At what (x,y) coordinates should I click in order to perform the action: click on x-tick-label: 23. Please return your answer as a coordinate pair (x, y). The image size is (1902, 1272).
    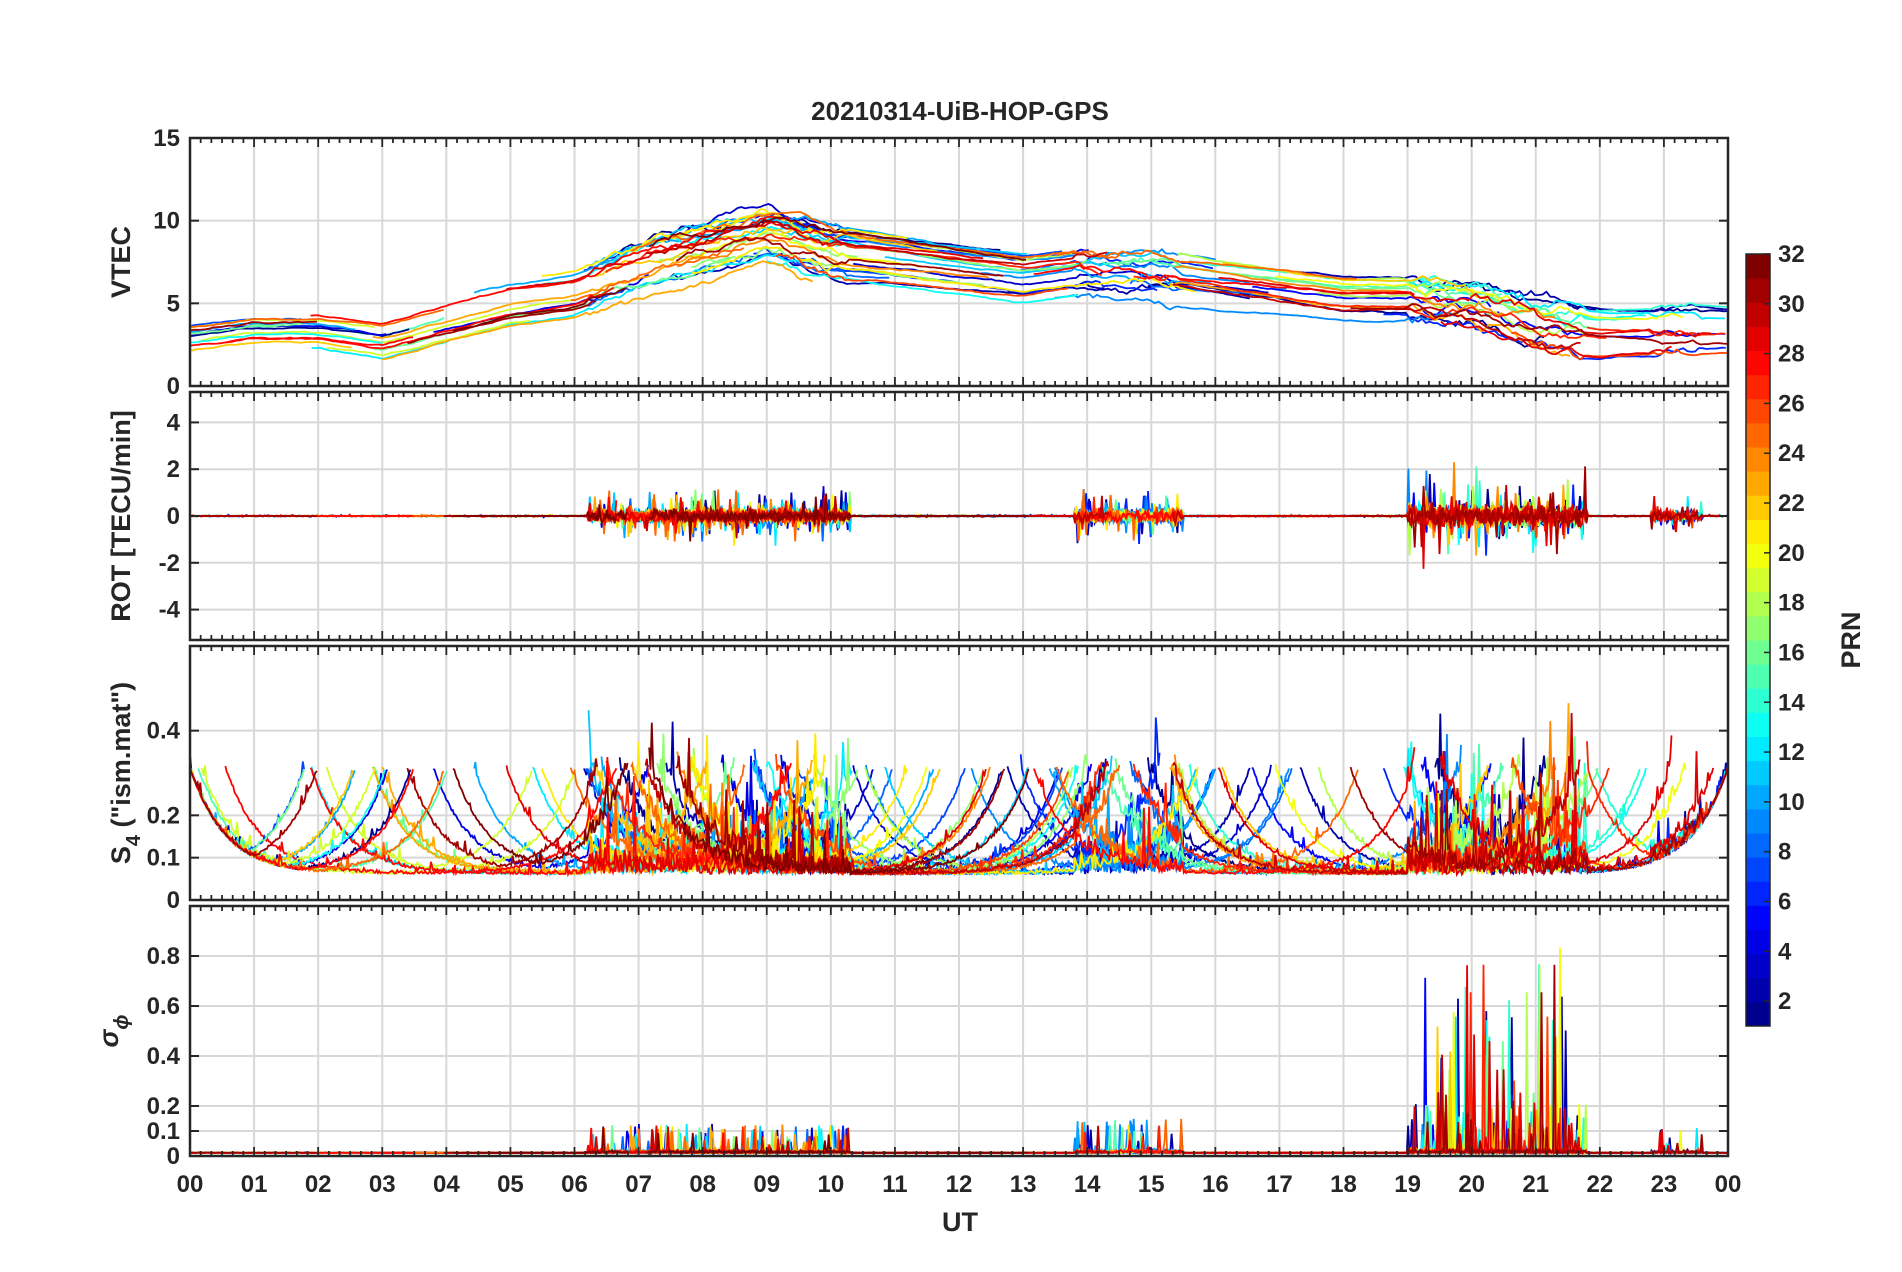
    Looking at the image, I should click on (1664, 1184).